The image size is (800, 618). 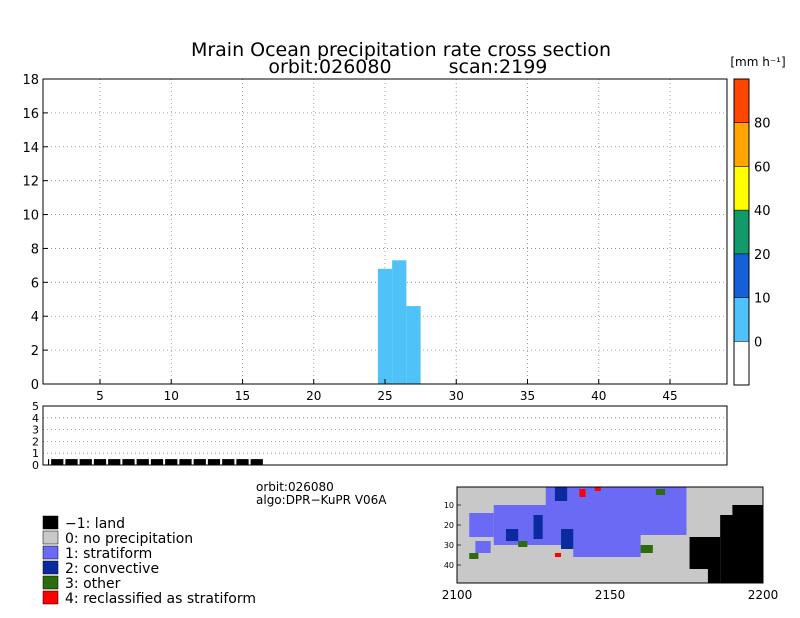 I want to click on swath-map-cells, so click(x=616, y=535).